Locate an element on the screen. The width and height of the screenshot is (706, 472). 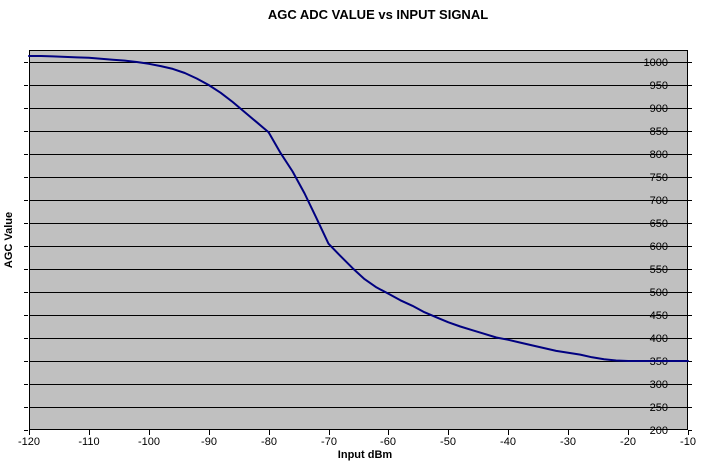
x-tick-label: -30 is located at coordinates (568, 442).